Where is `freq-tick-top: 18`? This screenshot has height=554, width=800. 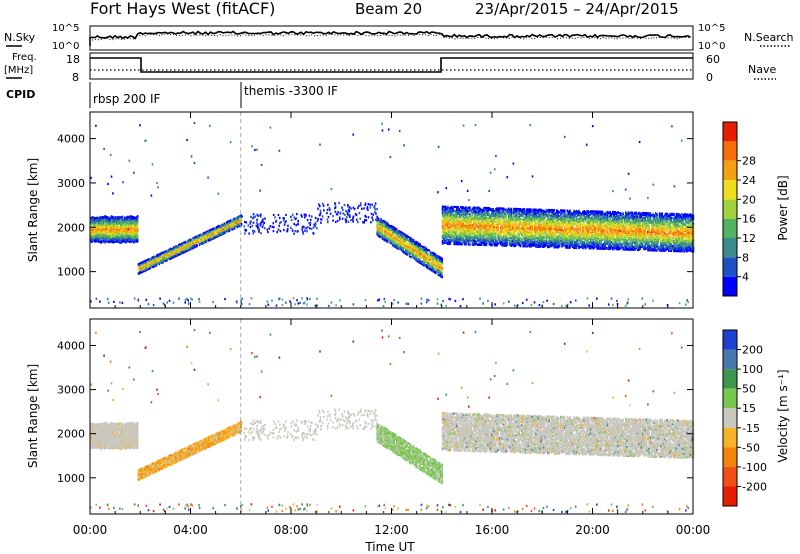 freq-tick-top: 18 is located at coordinates (73, 59).